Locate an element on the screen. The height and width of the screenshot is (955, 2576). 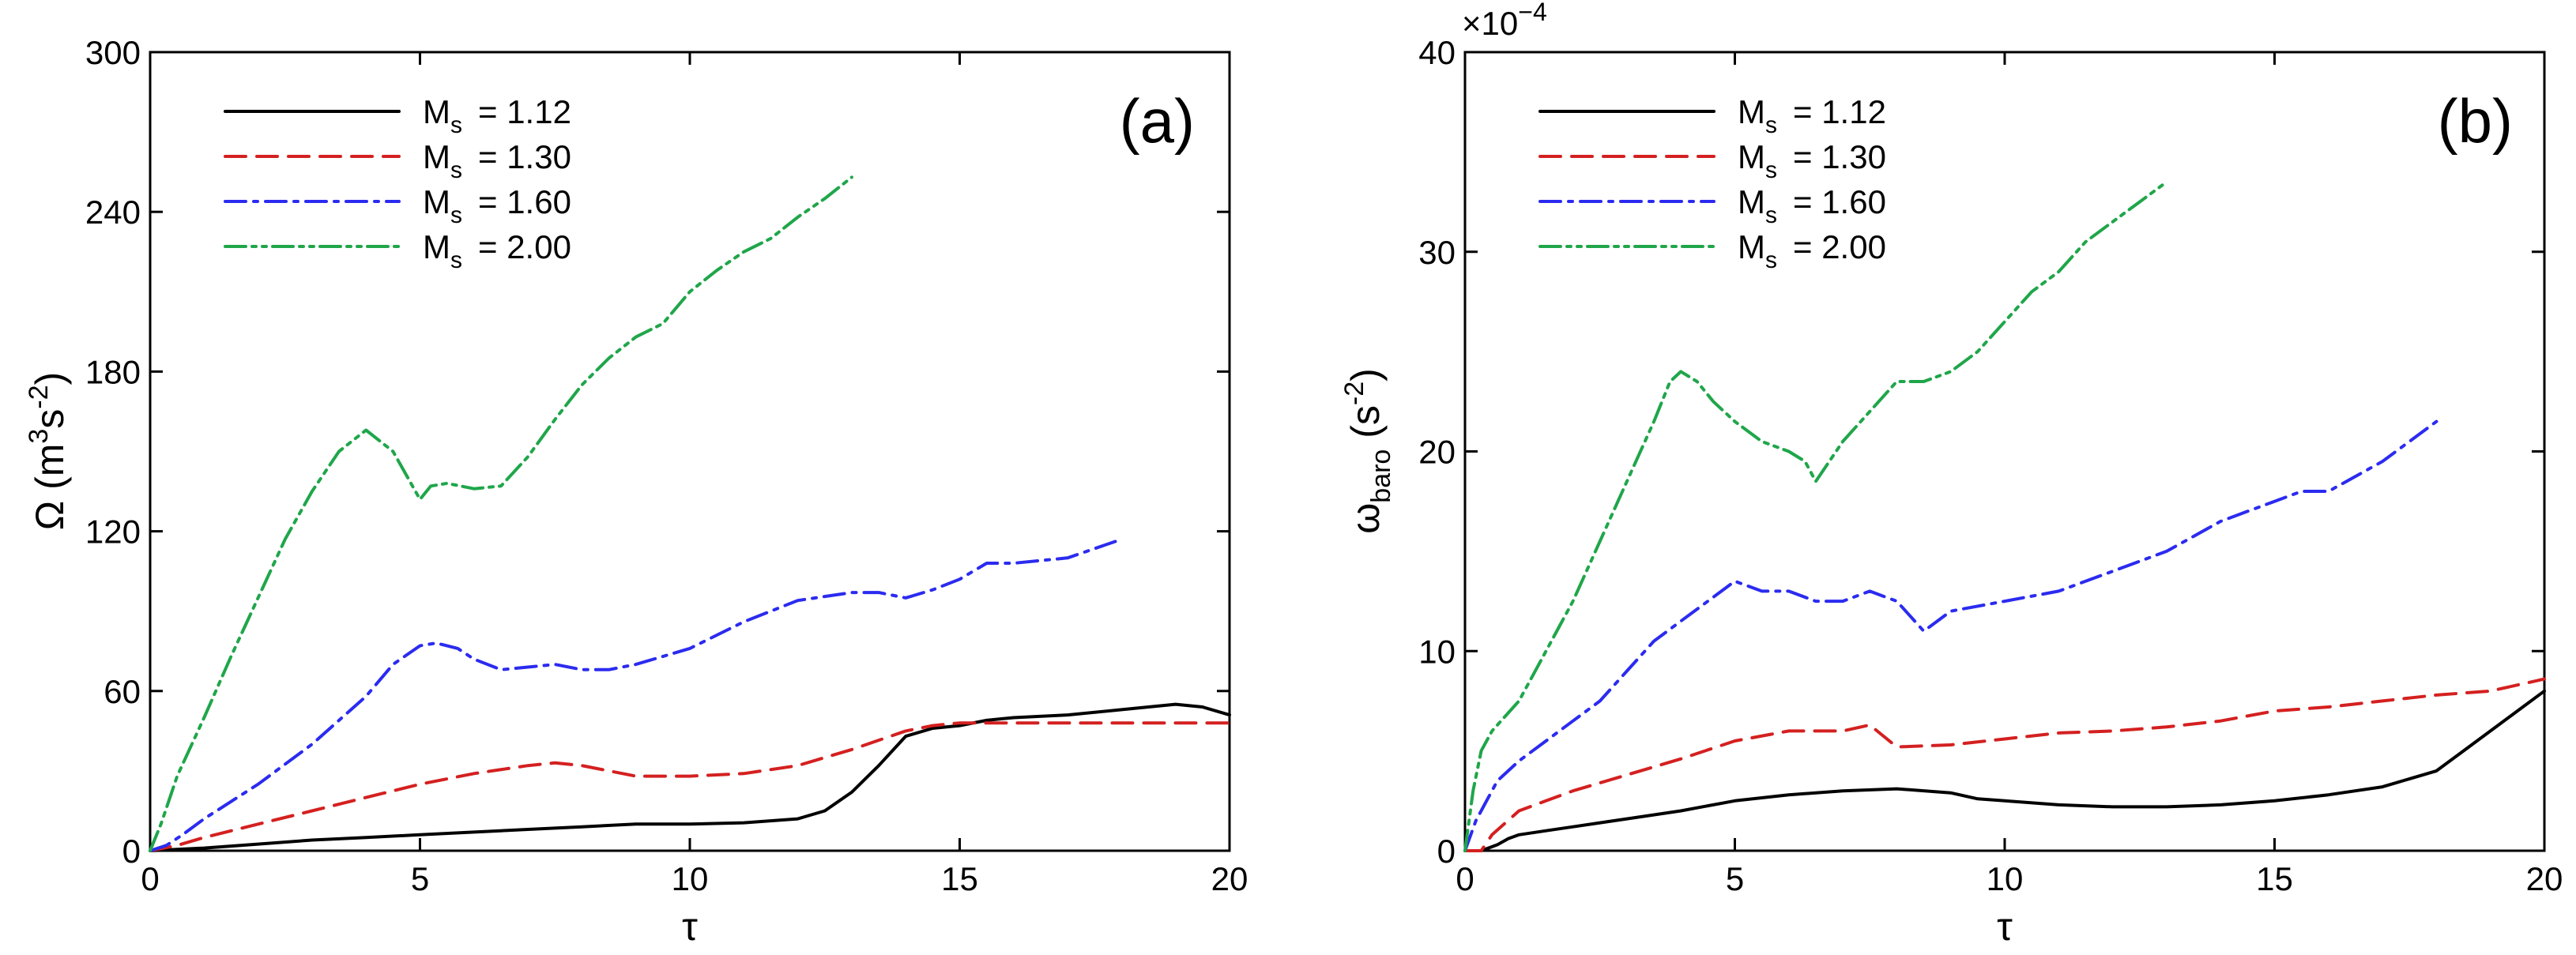
ytick-label-b-0: 0 is located at coordinates (1446, 851).